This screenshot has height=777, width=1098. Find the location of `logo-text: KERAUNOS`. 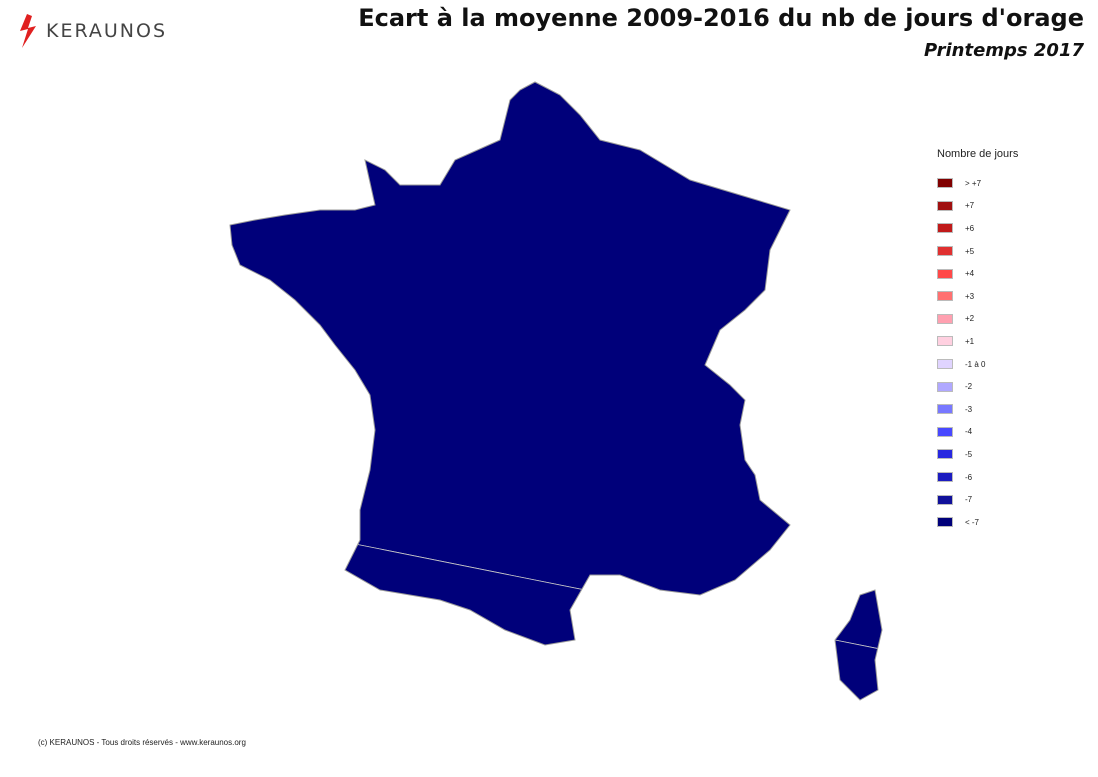

logo-text: KERAUNOS is located at coordinates (107, 31).